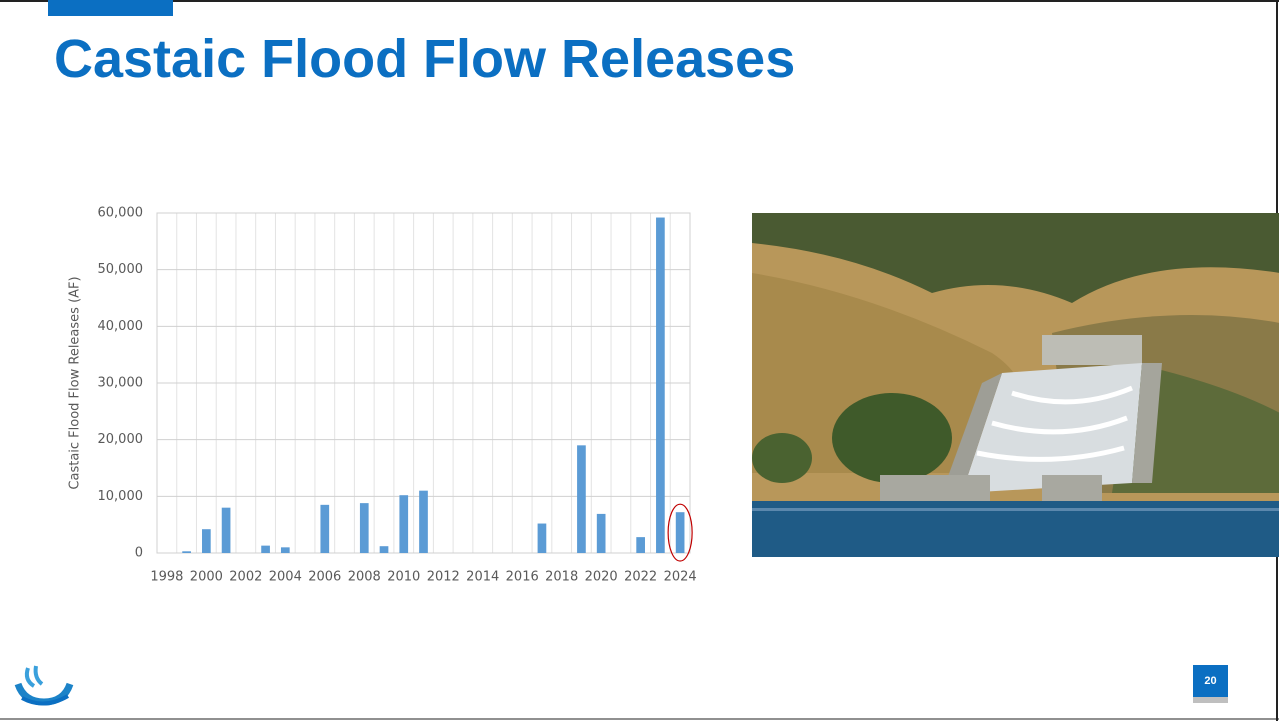  I want to click on x-tick-label: 2020, so click(601, 577).